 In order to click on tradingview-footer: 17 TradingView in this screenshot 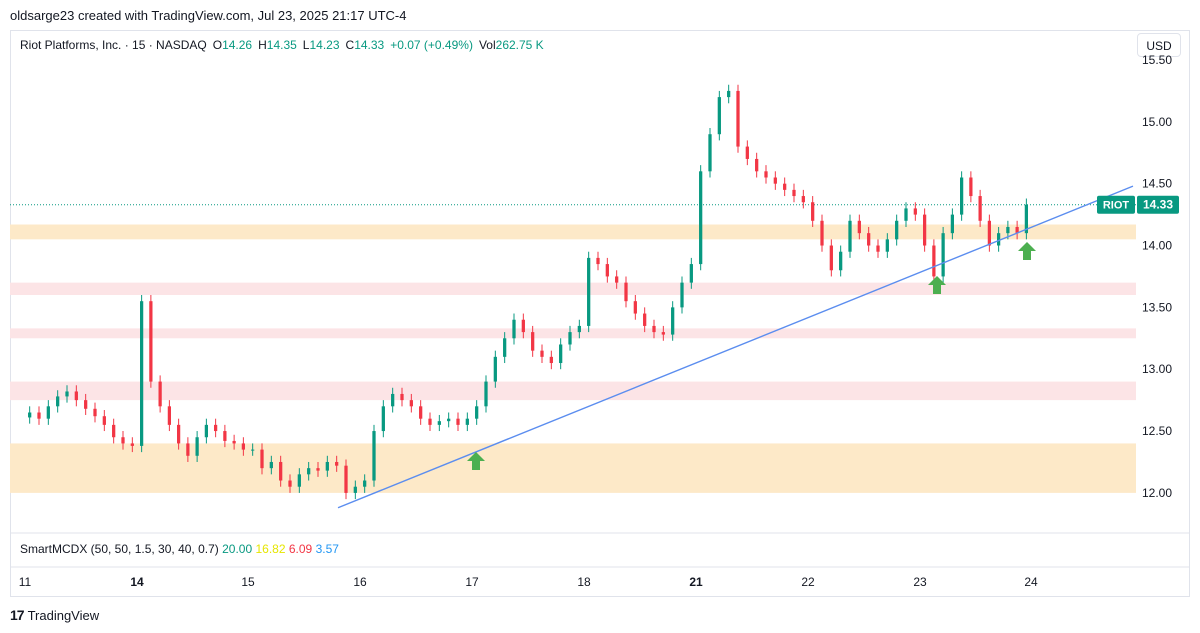, I will do `click(54, 615)`.